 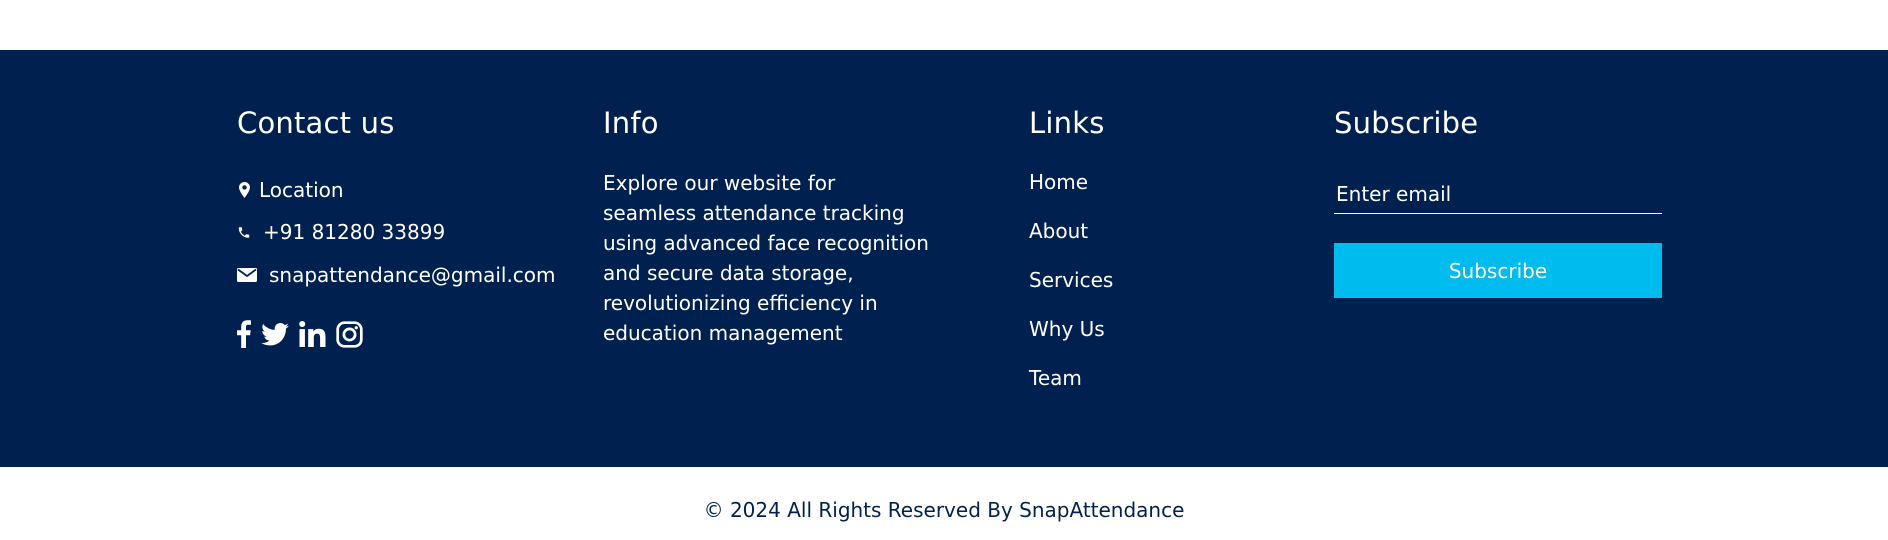 I want to click on instagram-icon, so click(x=349, y=334).